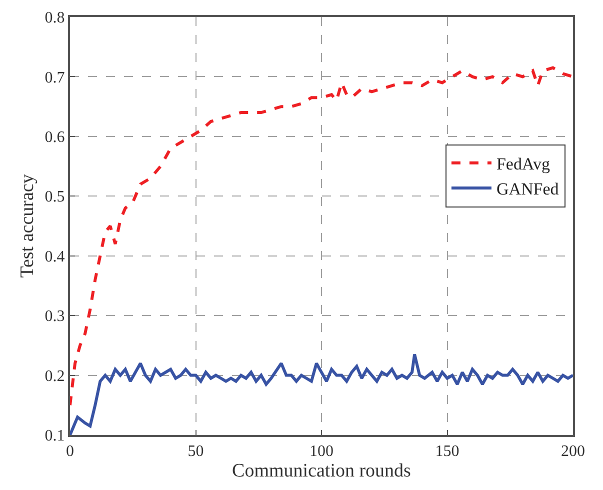  Describe the element at coordinates (196, 451) in the screenshot. I see `x-tick-label: 50` at that location.